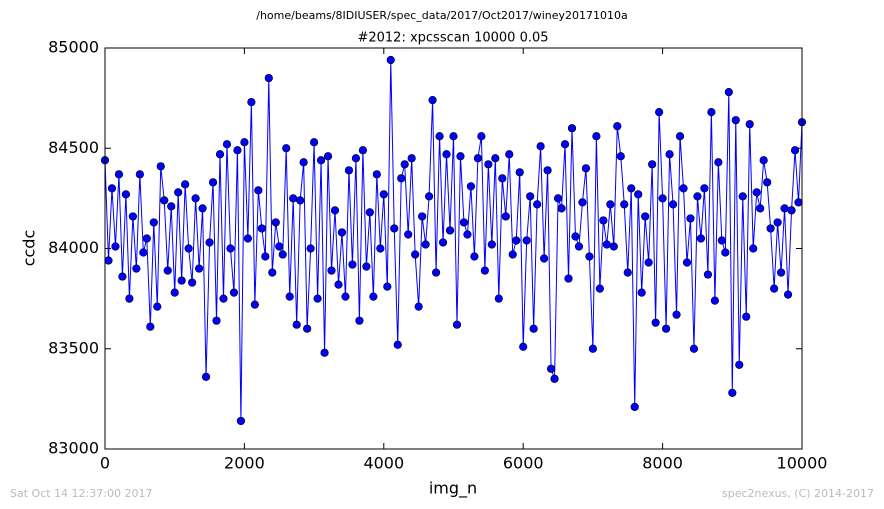 The width and height of the screenshot is (884, 509). What do you see at coordinates (244, 463) in the screenshot?
I see `x-tick-label: 2000` at bounding box center [244, 463].